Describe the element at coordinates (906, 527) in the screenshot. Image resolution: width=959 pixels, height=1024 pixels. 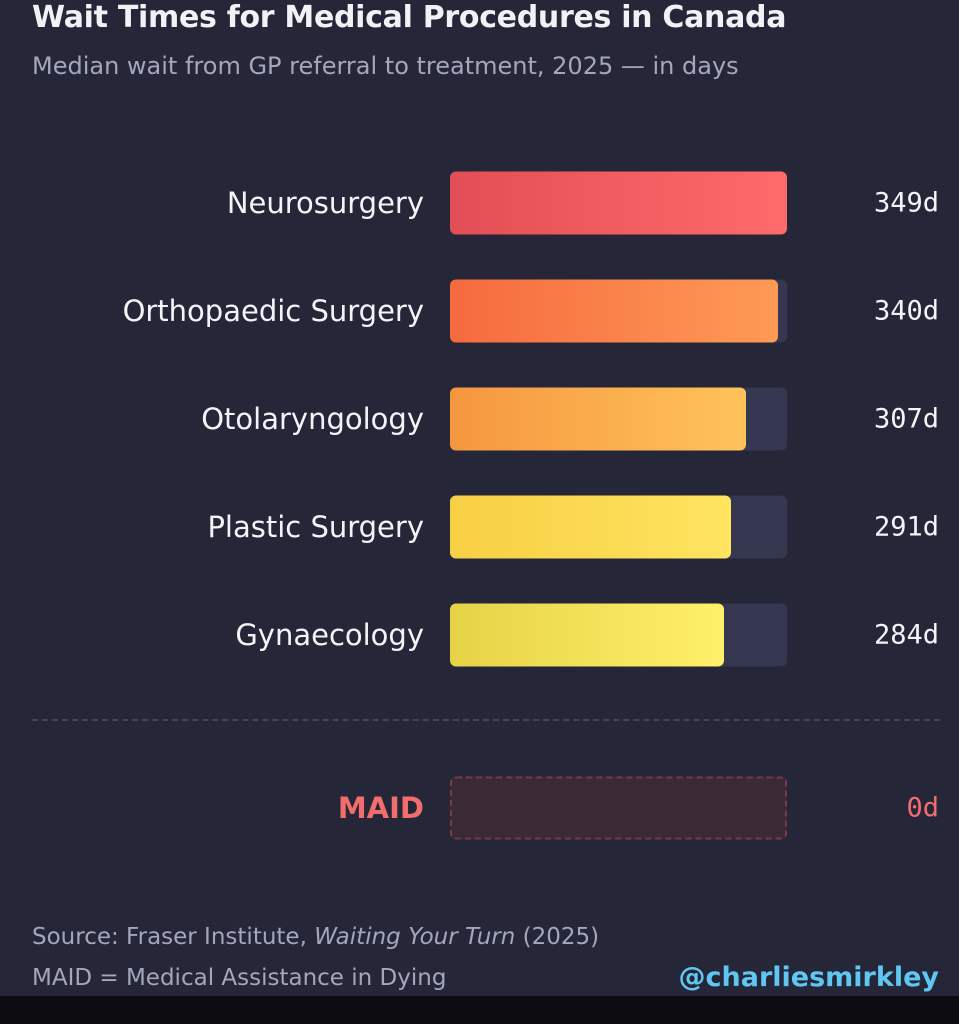
I see `bar-value-label: 291d` at that location.